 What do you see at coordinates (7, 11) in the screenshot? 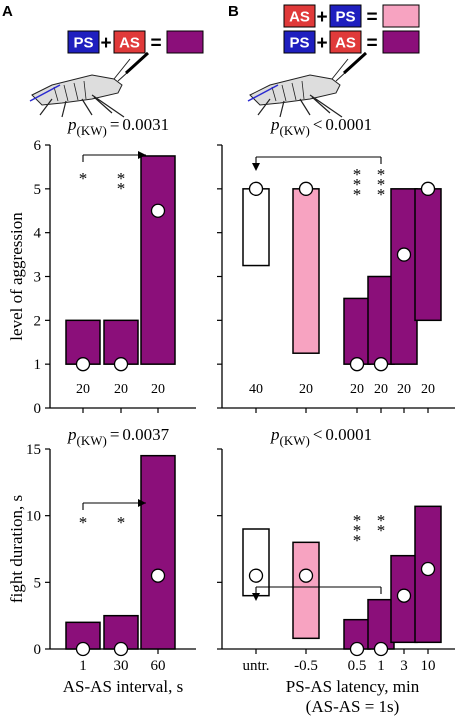
I see `panel-letter-a: A` at bounding box center [7, 11].